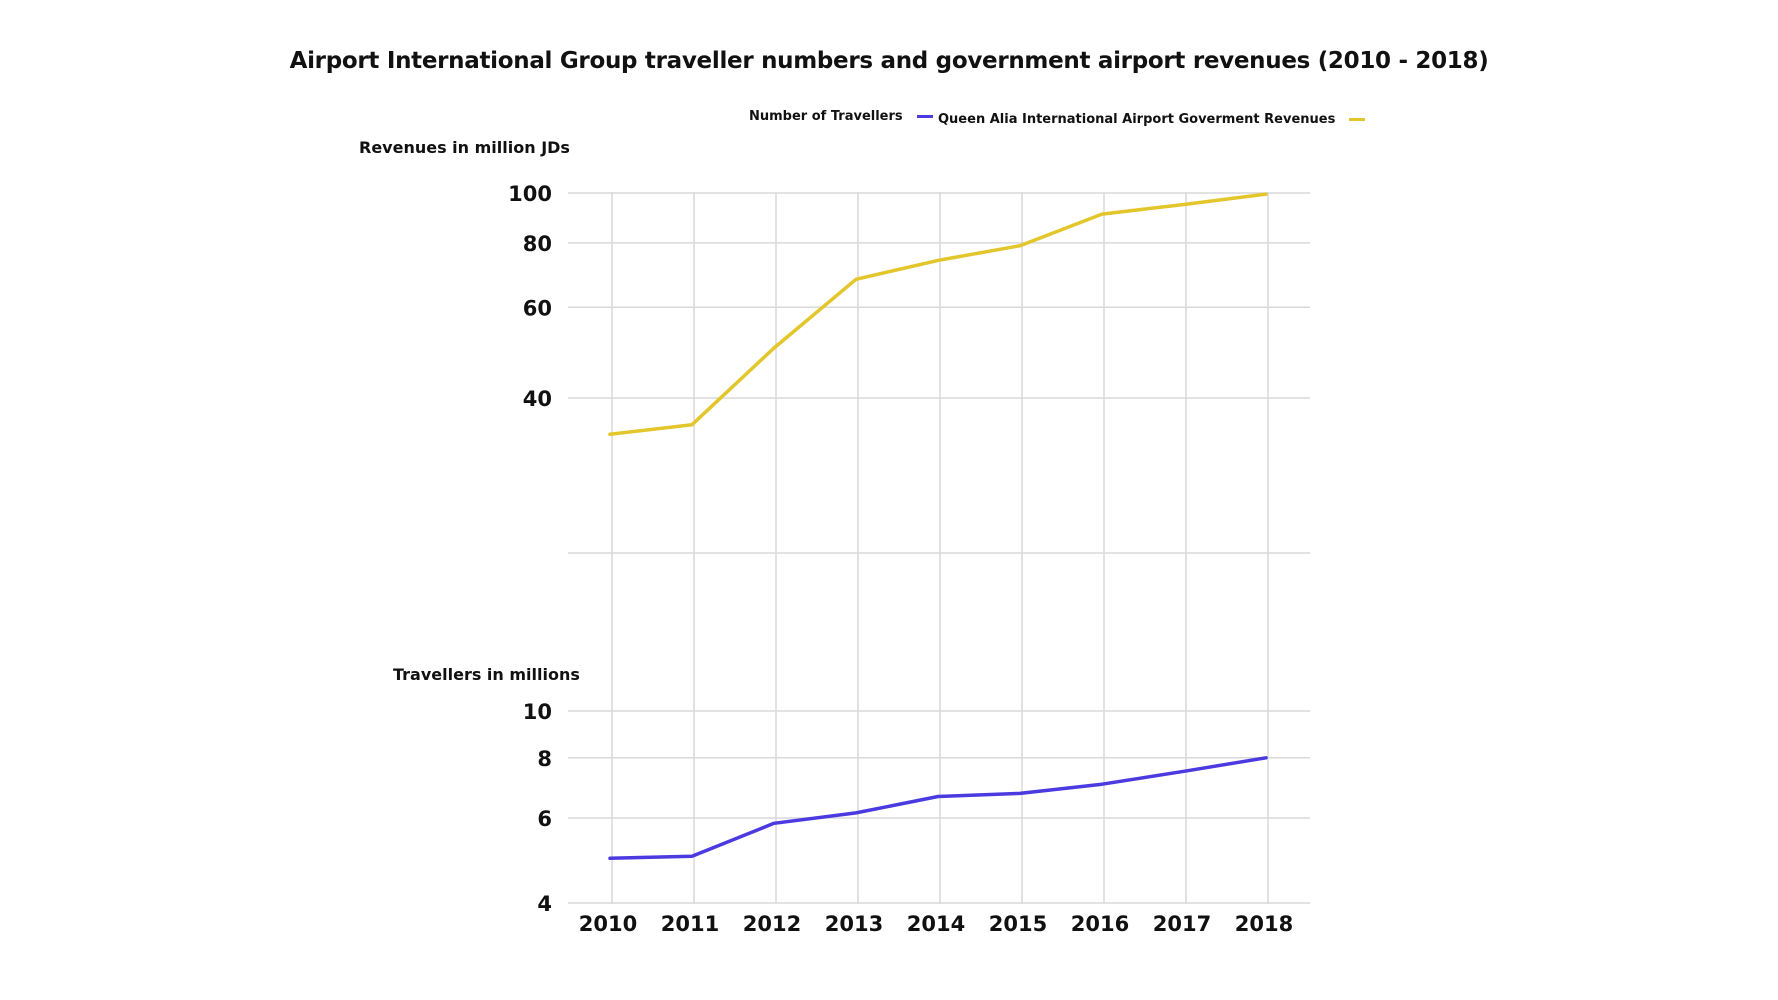 The height and width of the screenshot is (1000, 1778). What do you see at coordinates (537, 244) in the screenshot?
I see `y-tick-label-revenues-80: 80` at bounding box center [537, 244].